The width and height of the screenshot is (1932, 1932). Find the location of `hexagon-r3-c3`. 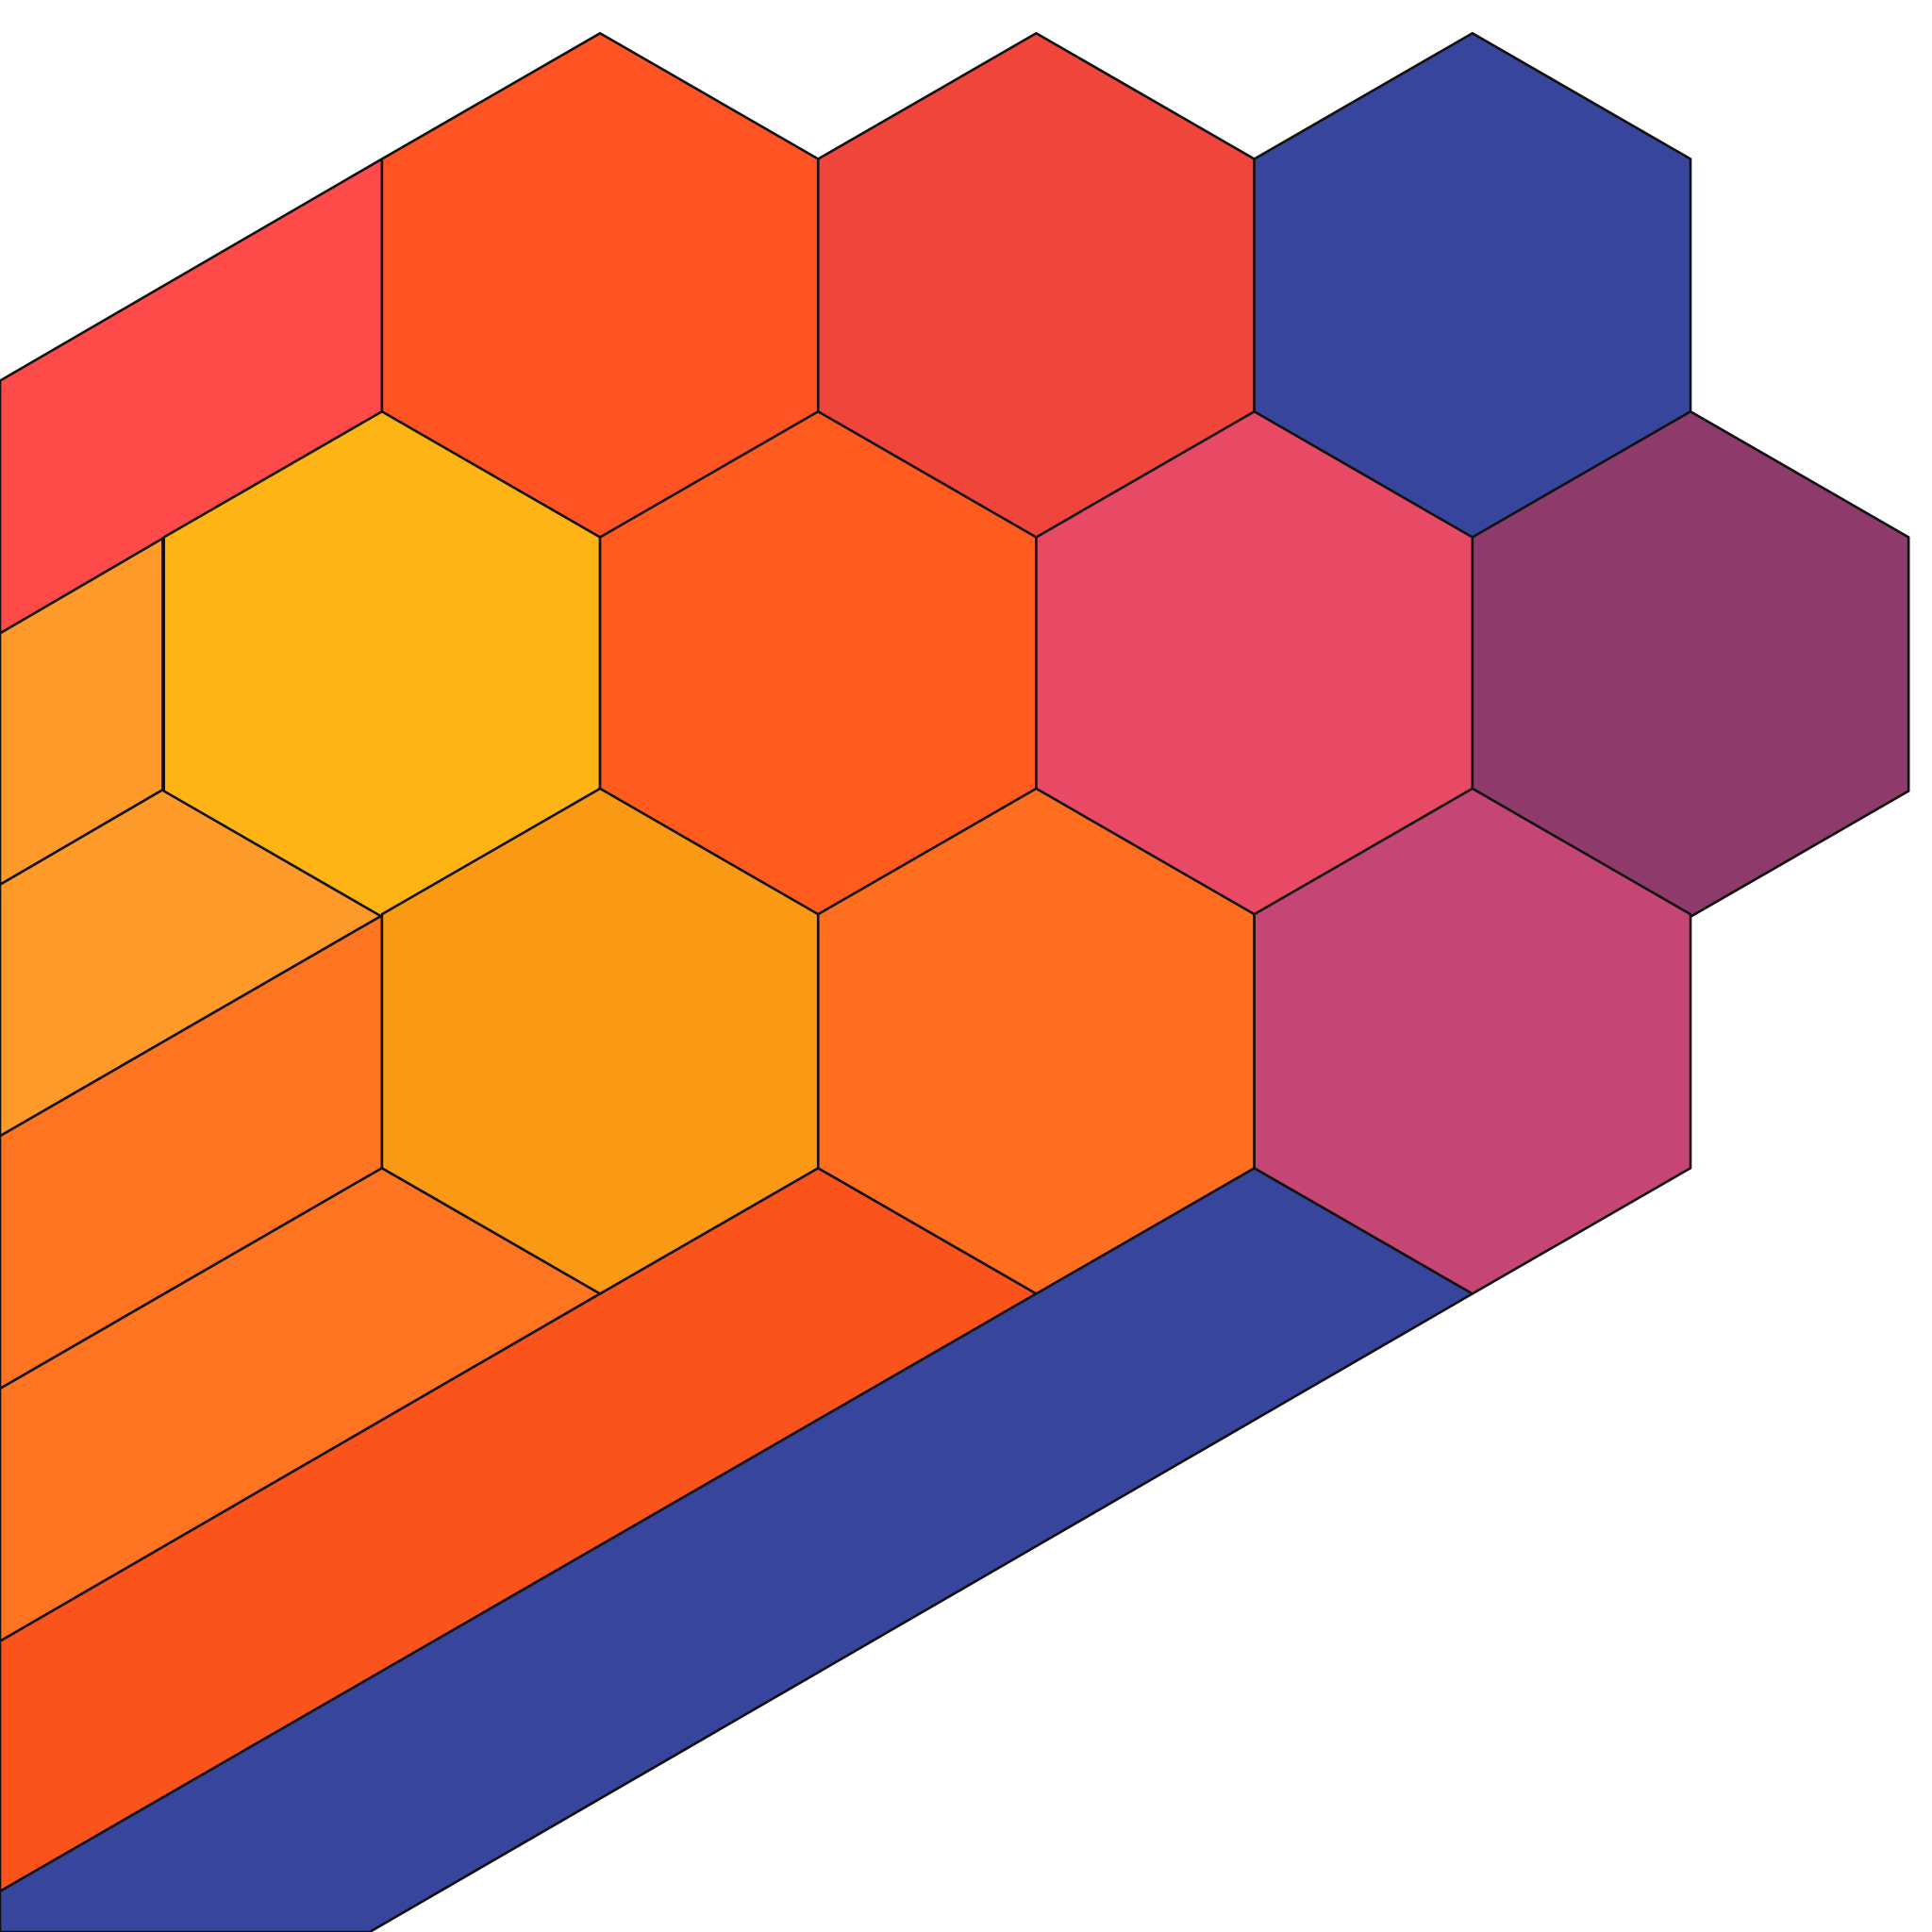

hexagon-r3-c3 is located at coordinates (1473, 1041).